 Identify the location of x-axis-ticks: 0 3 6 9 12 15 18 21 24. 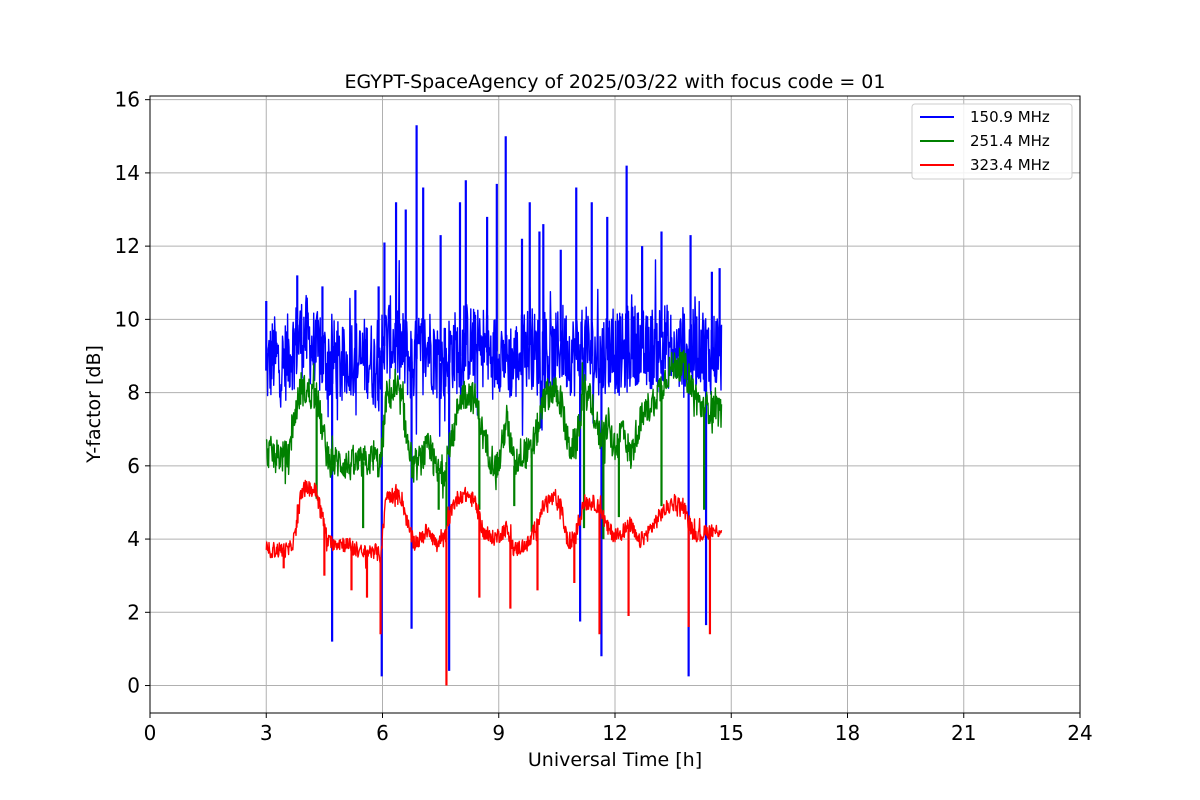
(618, 729).